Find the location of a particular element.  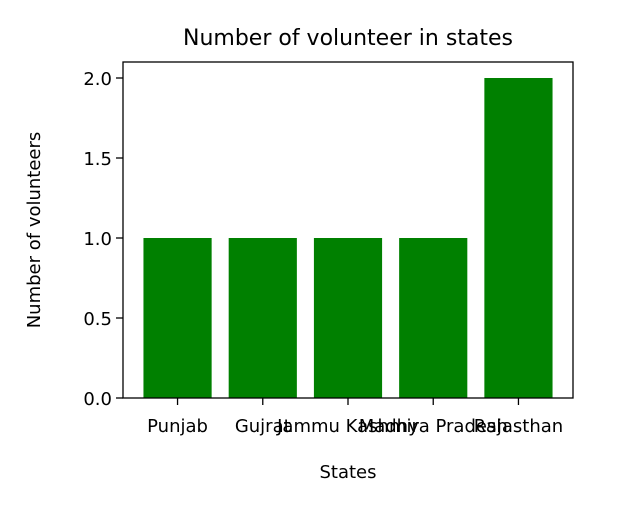

y-axis-ticks: 0.0 0.5 1.0 1.5 2.0 is located at coordinates (103, 239).